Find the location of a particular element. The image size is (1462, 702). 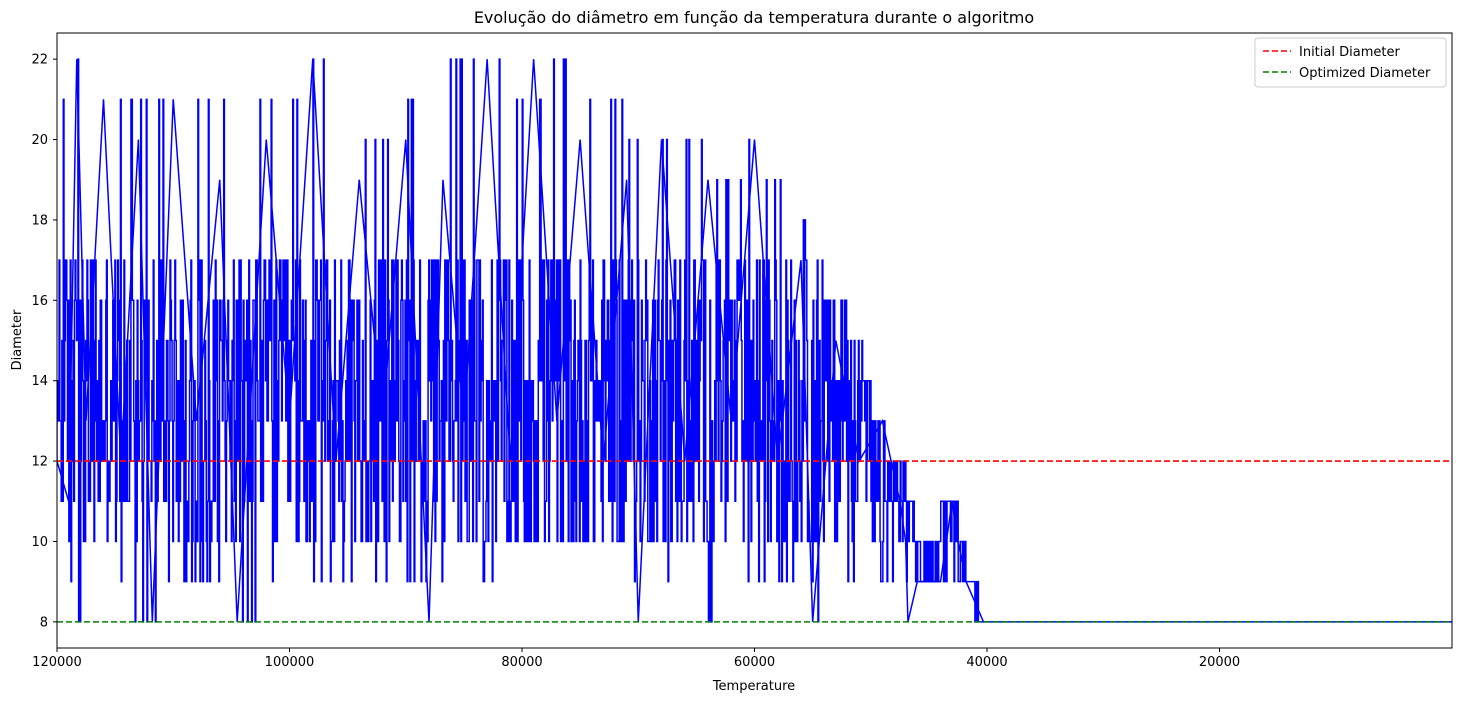

y-tick-label: 16 is located at coordinates (39, 301).